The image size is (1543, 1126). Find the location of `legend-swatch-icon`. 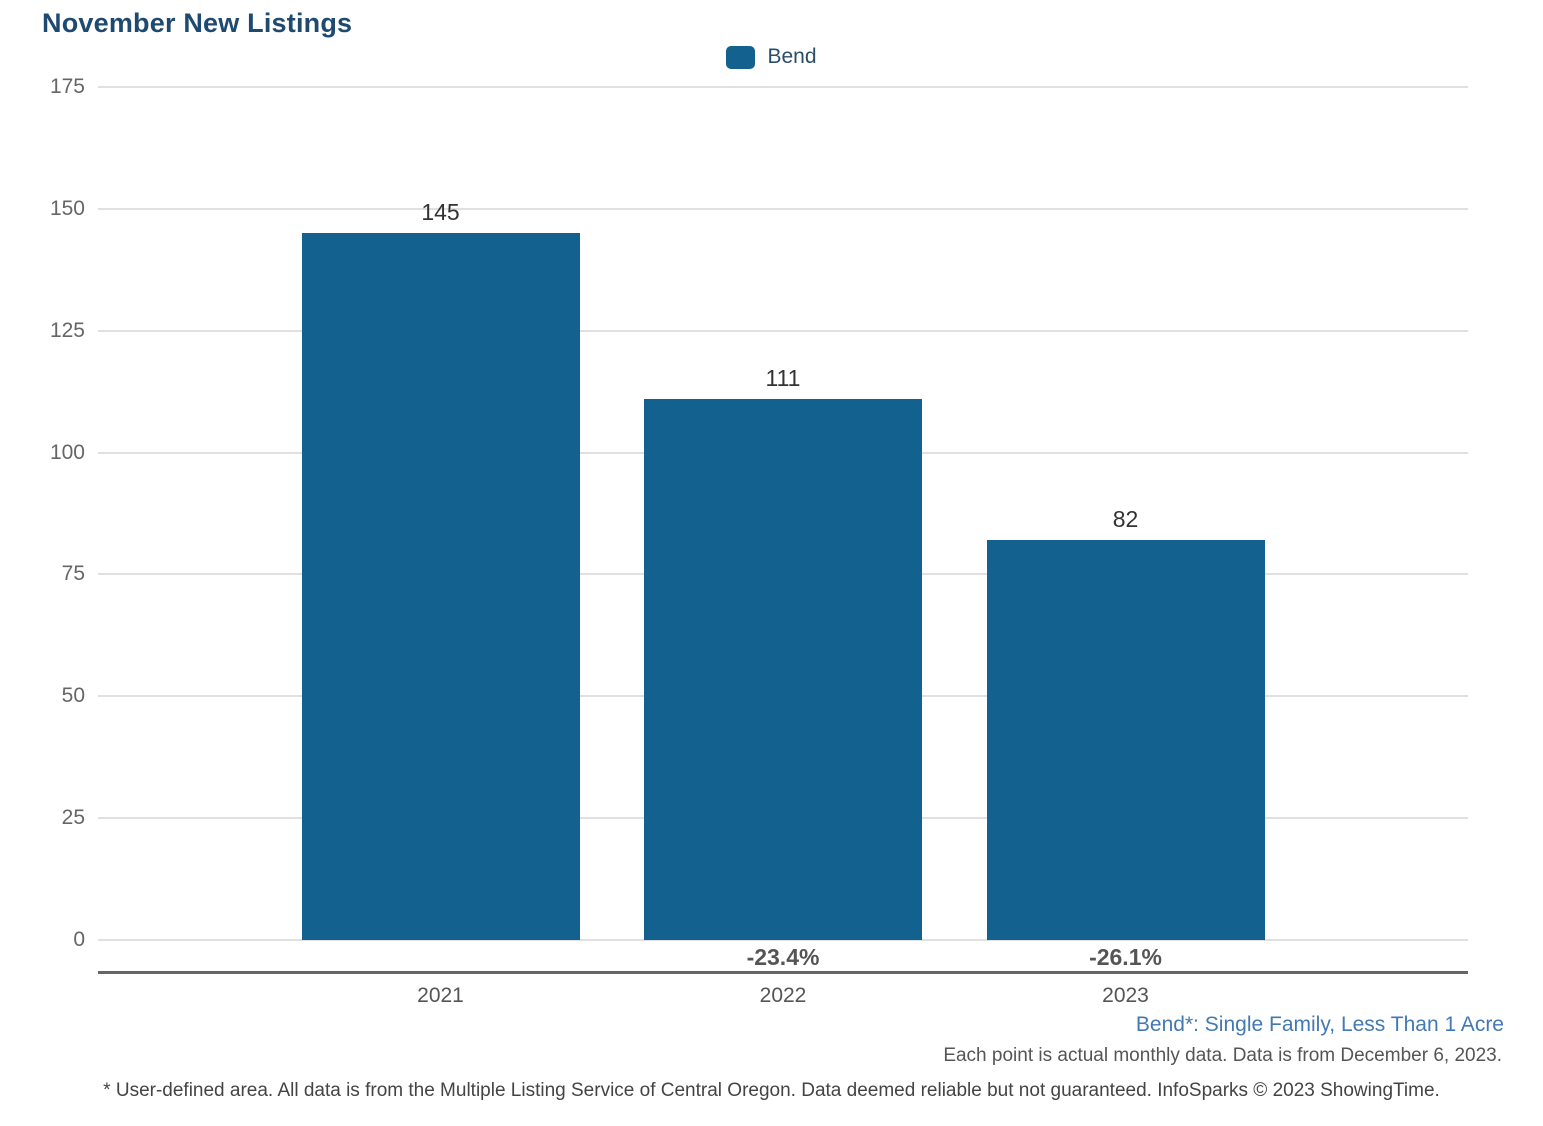

legend-swatch-icon is located at coordinates (741, 57).